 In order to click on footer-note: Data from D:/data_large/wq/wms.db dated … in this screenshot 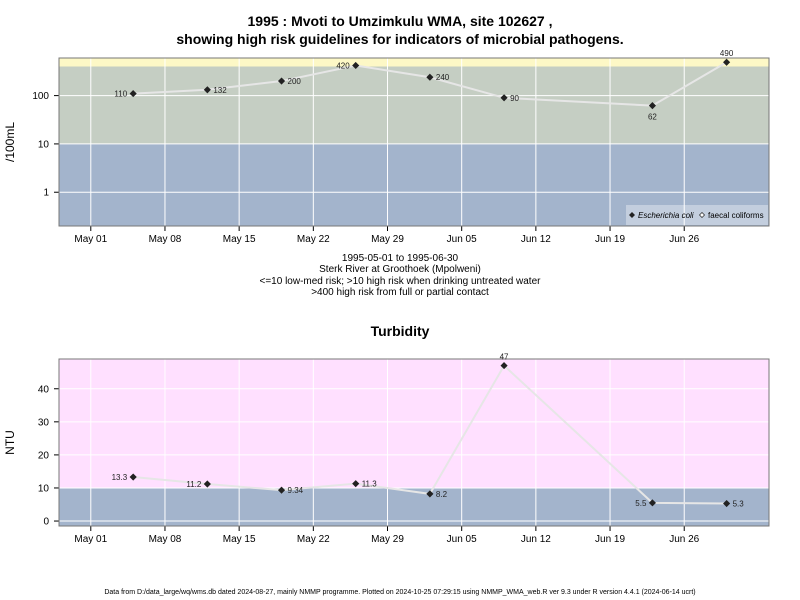, I will do `click(400, 592)`.